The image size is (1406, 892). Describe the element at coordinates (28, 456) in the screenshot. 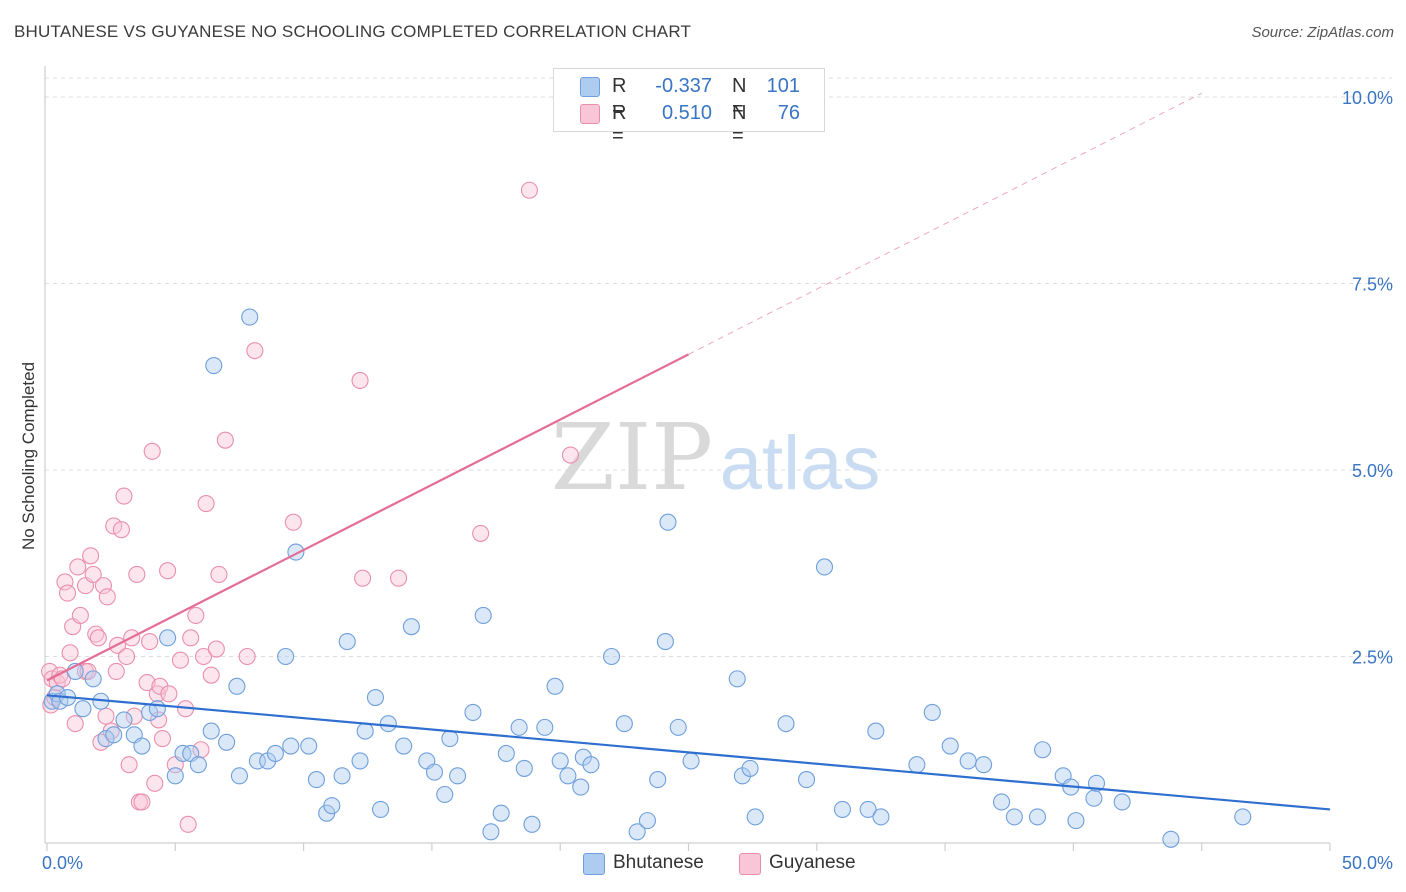

I see `y-axis-label: No Schooling Completed` at that location.